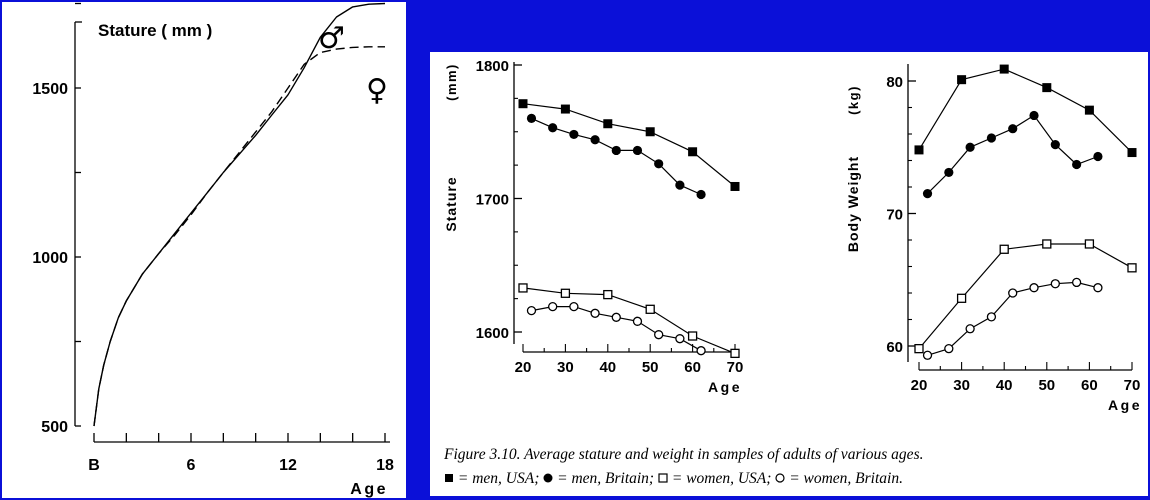 The image size is (1150, 500). What do you see at coordinates (492, 333) in the screenshot?
I see `stature-y-tick-label-1600: 1600` at bounding box center [492, 333].